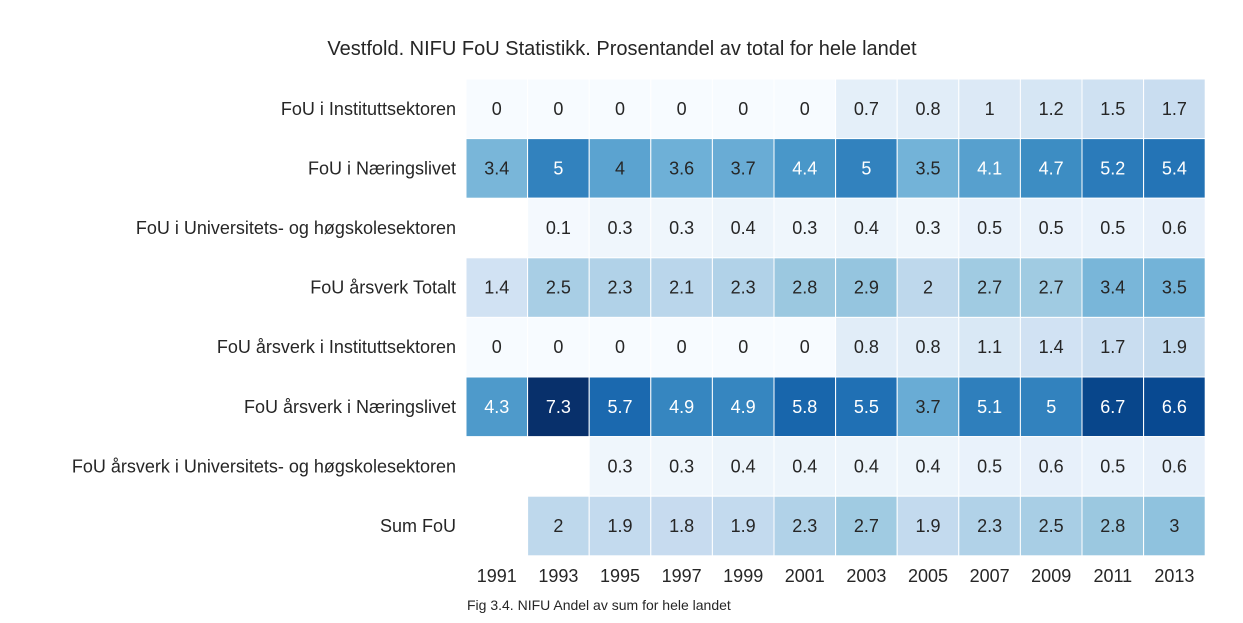 The width and height of the screenshot is (1243, 623). Describe the element at coordinates (1051, 576) in the screenshot. I see `x-tick-label: 2009` at that location.